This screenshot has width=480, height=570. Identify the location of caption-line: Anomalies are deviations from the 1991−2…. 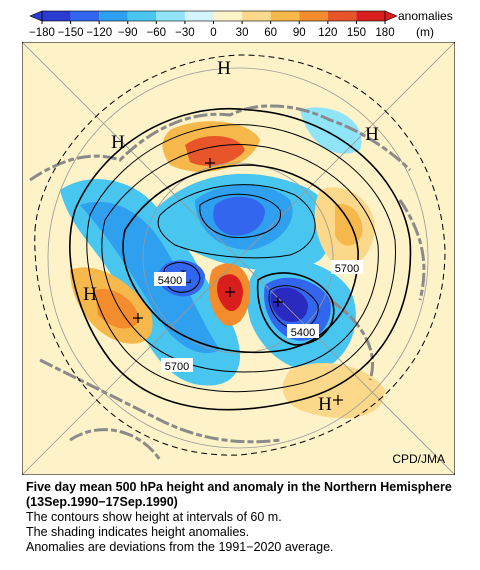
(180, 547).